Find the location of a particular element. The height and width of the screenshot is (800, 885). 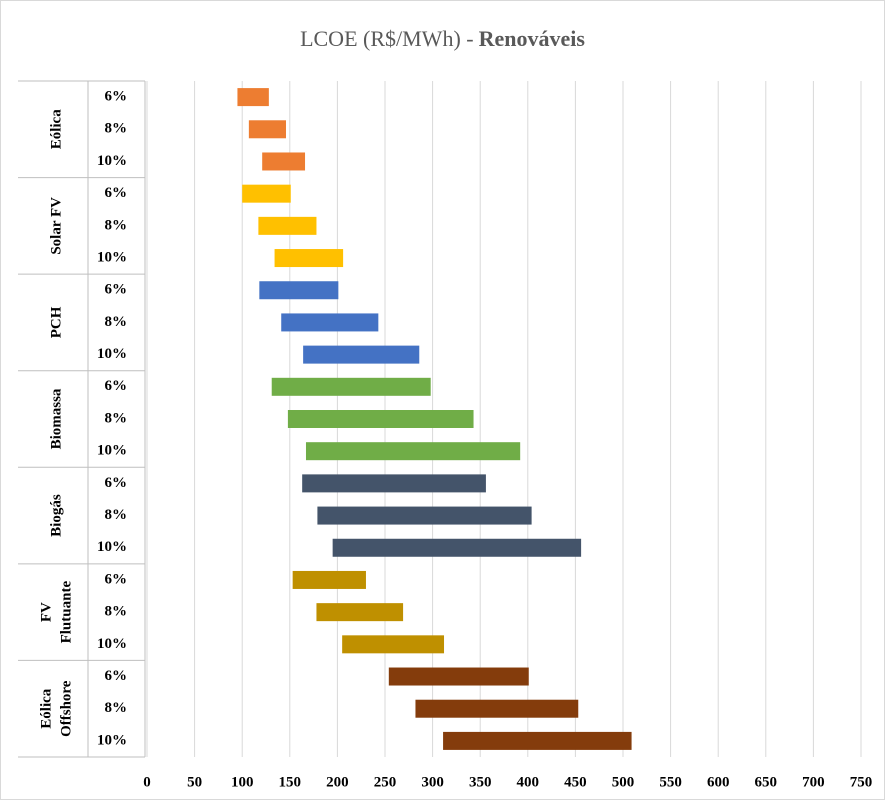

x-tick-label: 650 is located at coordinates (766, 782).